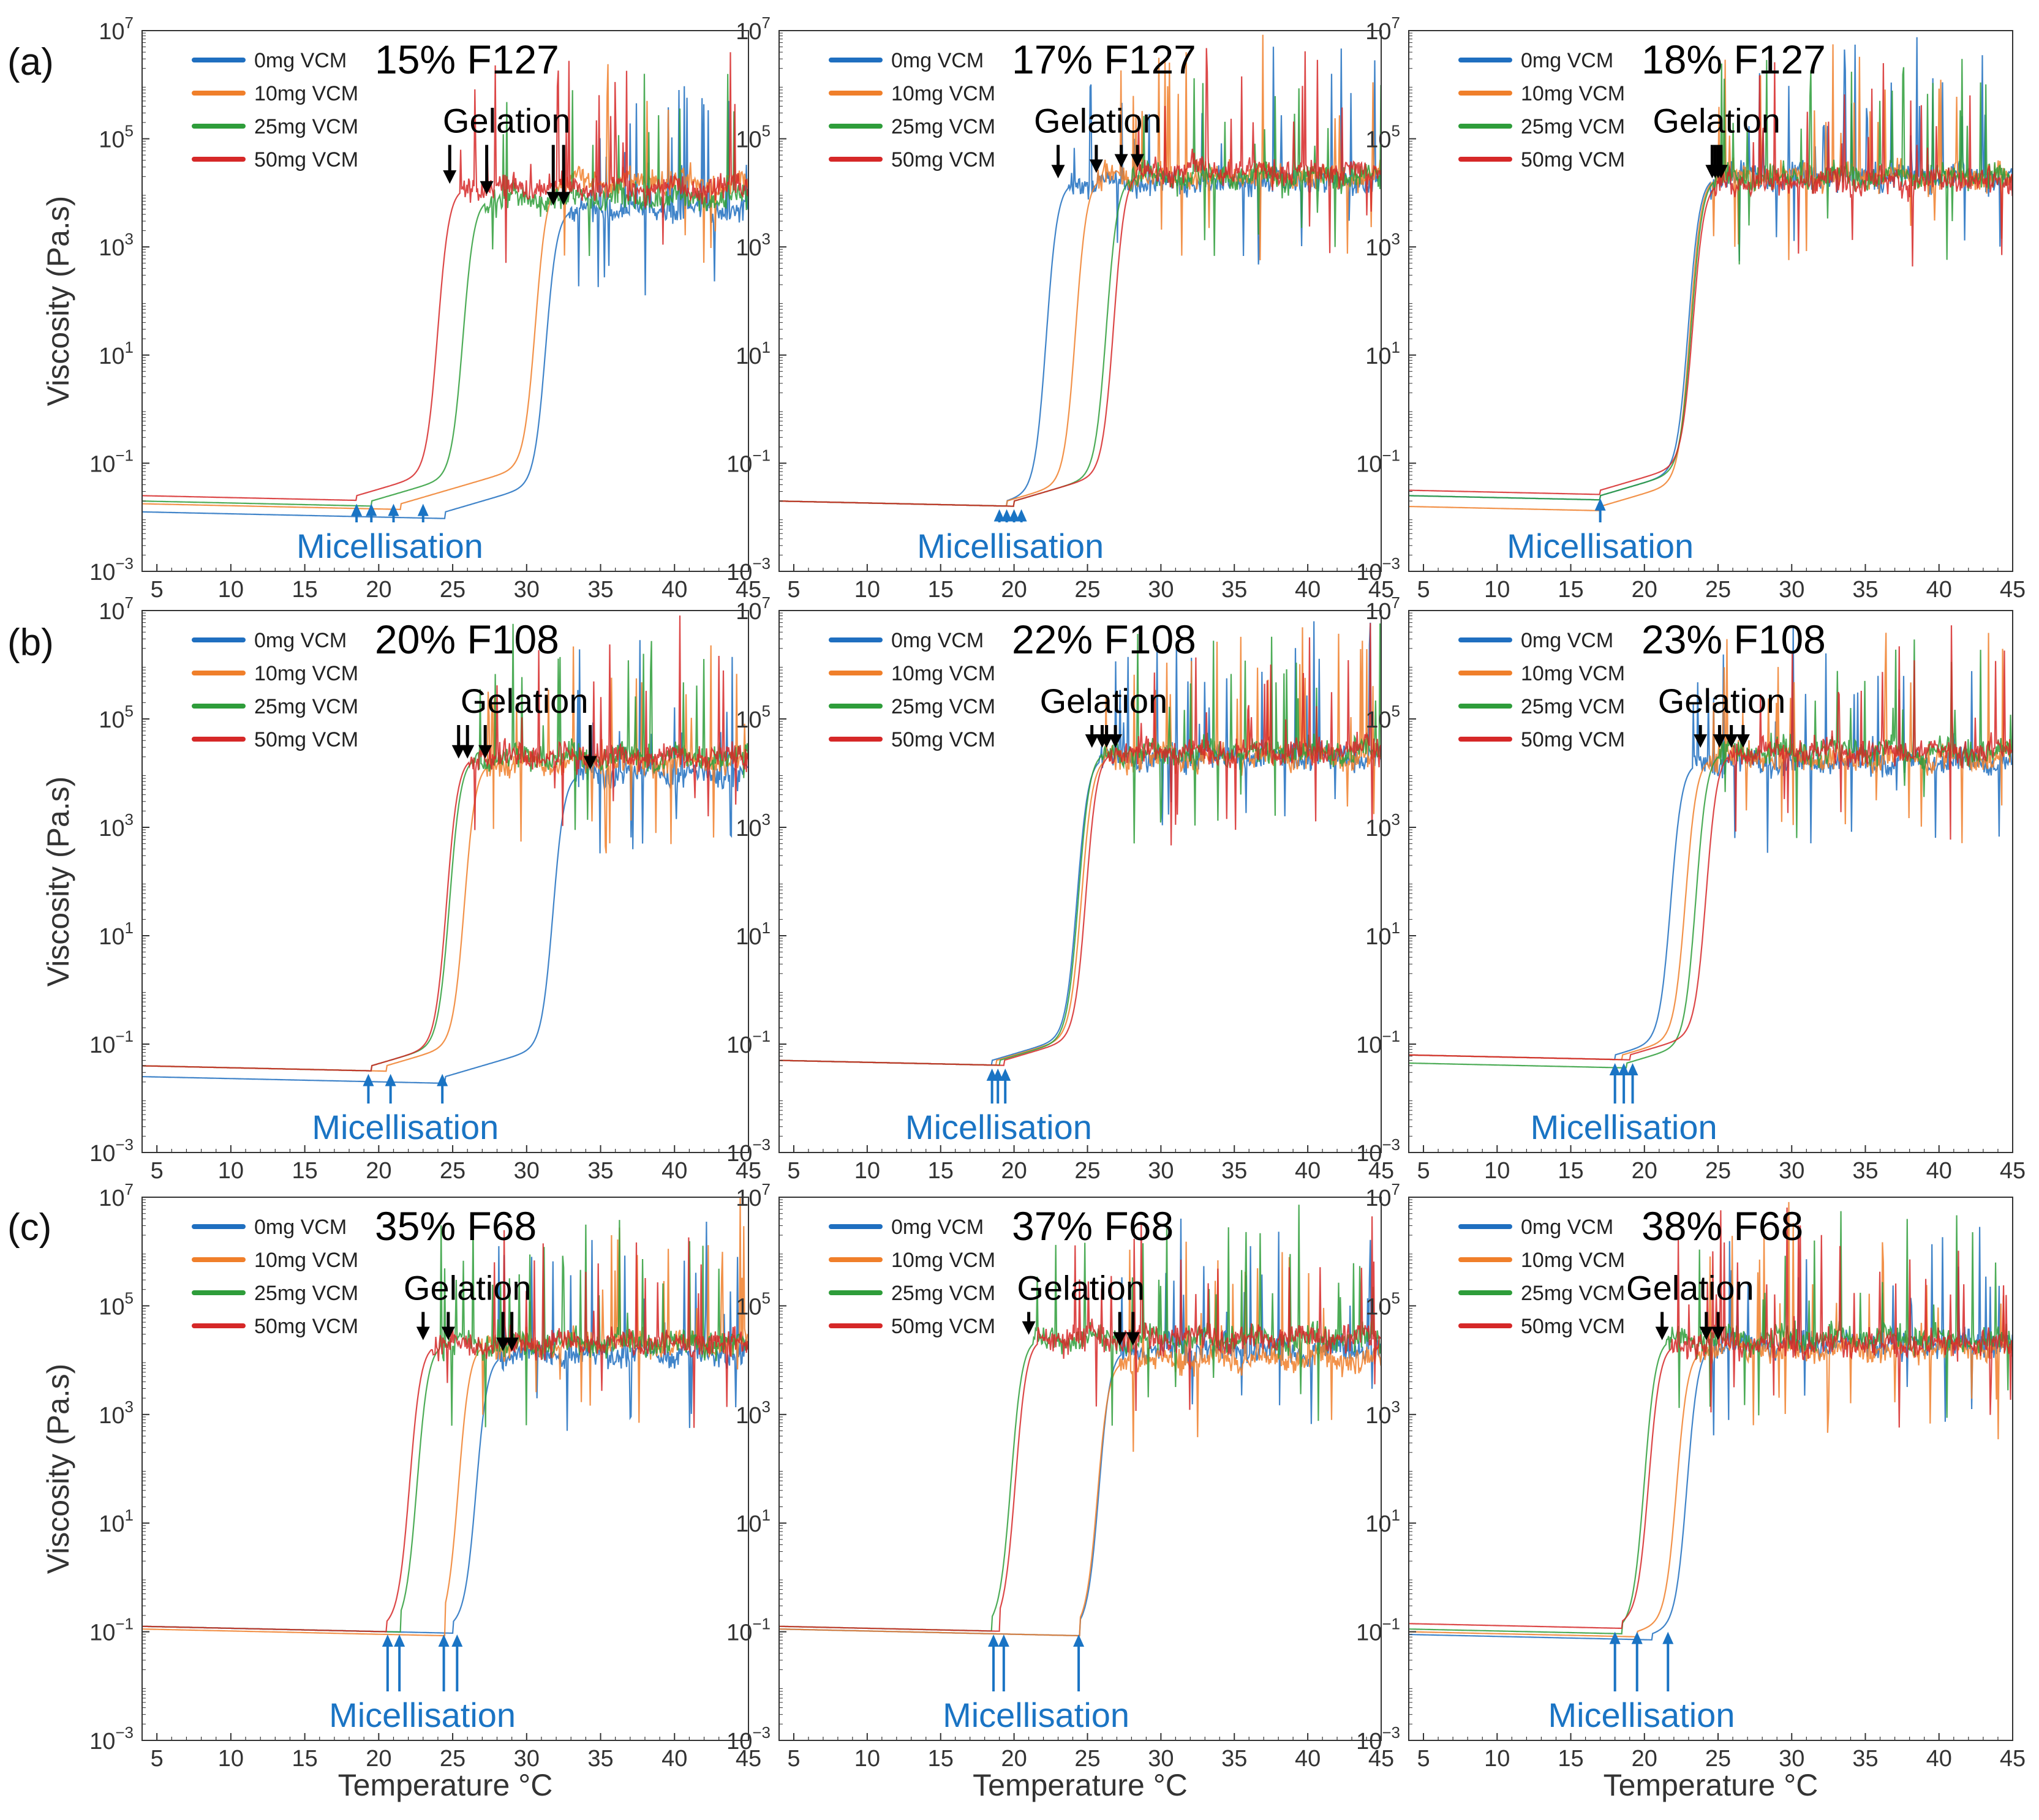 This screenshot has height=1820, width=2039. What do you see at coordinates (600, 590) in the screenshot?
I see `x-tick-label: 35` at bounding box center [600, 590].